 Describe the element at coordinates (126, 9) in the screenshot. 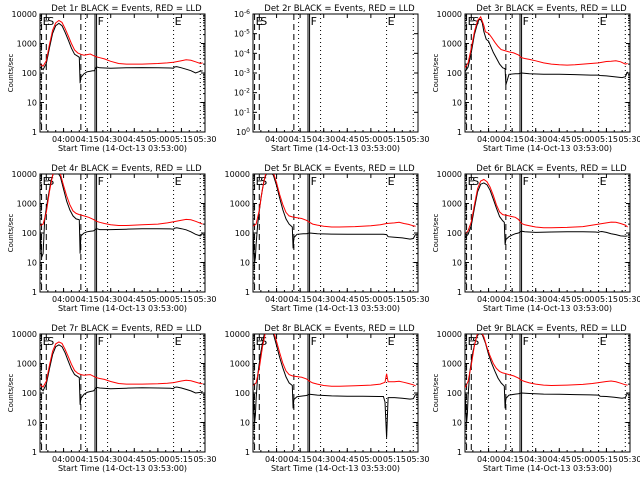

I see `panel-title: Det 1r BLACK = Events, RED = LLD` at that location.